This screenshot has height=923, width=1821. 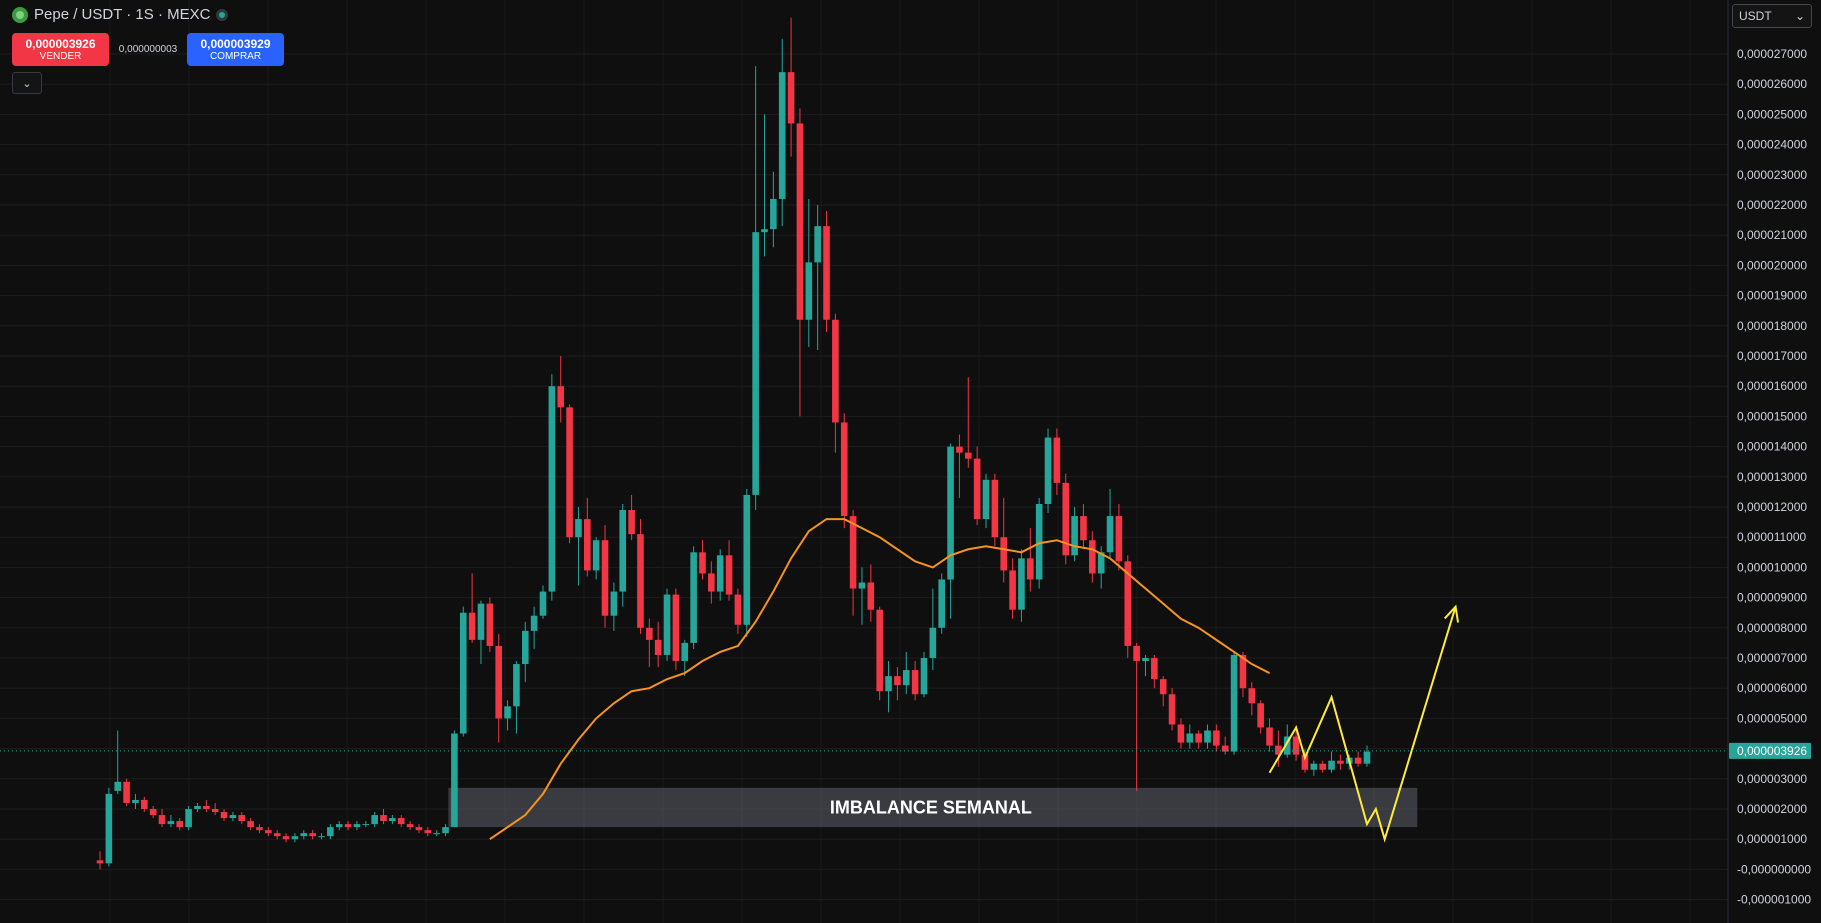 I want to click on symbol-header: Pepe / USDT · 1S · MEXC, so click(x=120, y=14).